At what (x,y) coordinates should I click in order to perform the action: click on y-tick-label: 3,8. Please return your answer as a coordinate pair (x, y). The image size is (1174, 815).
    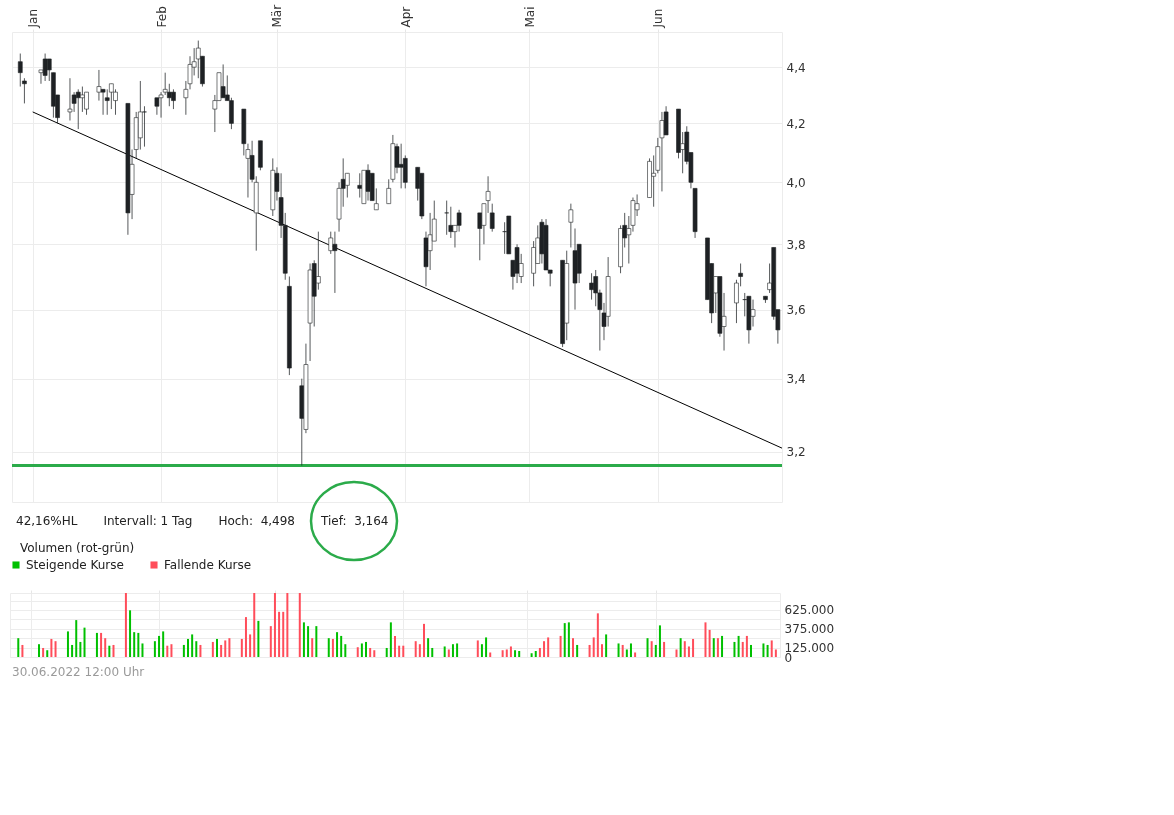
    Looking at the image, I should click on (796, 244).